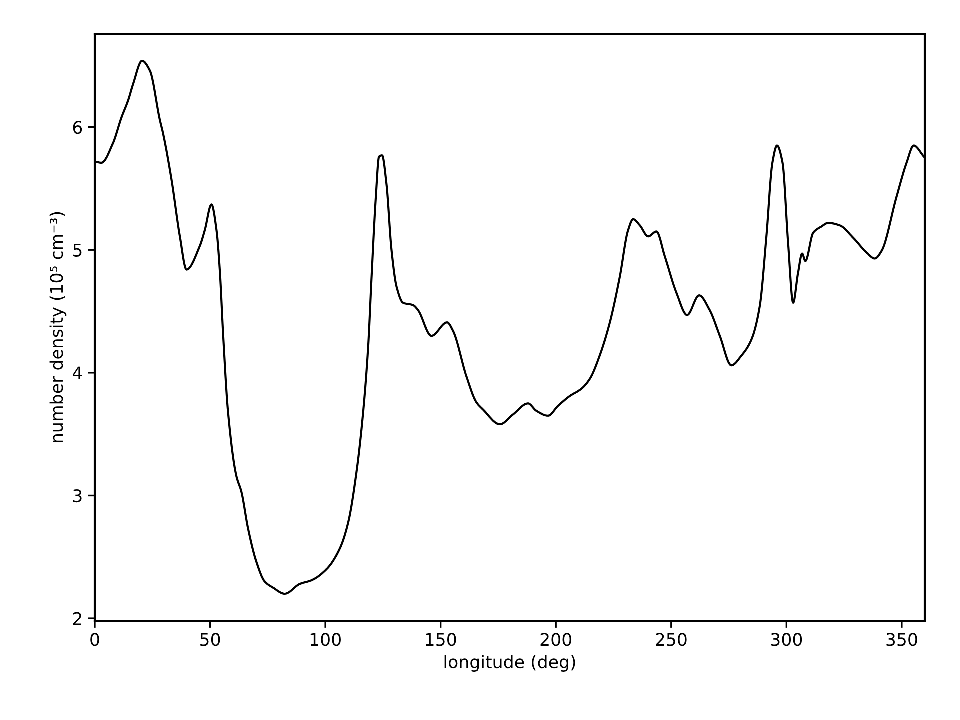 The height and width of the screenshot is (720, 960). I want to click on x-tick-label: 200, so click(556, 639).